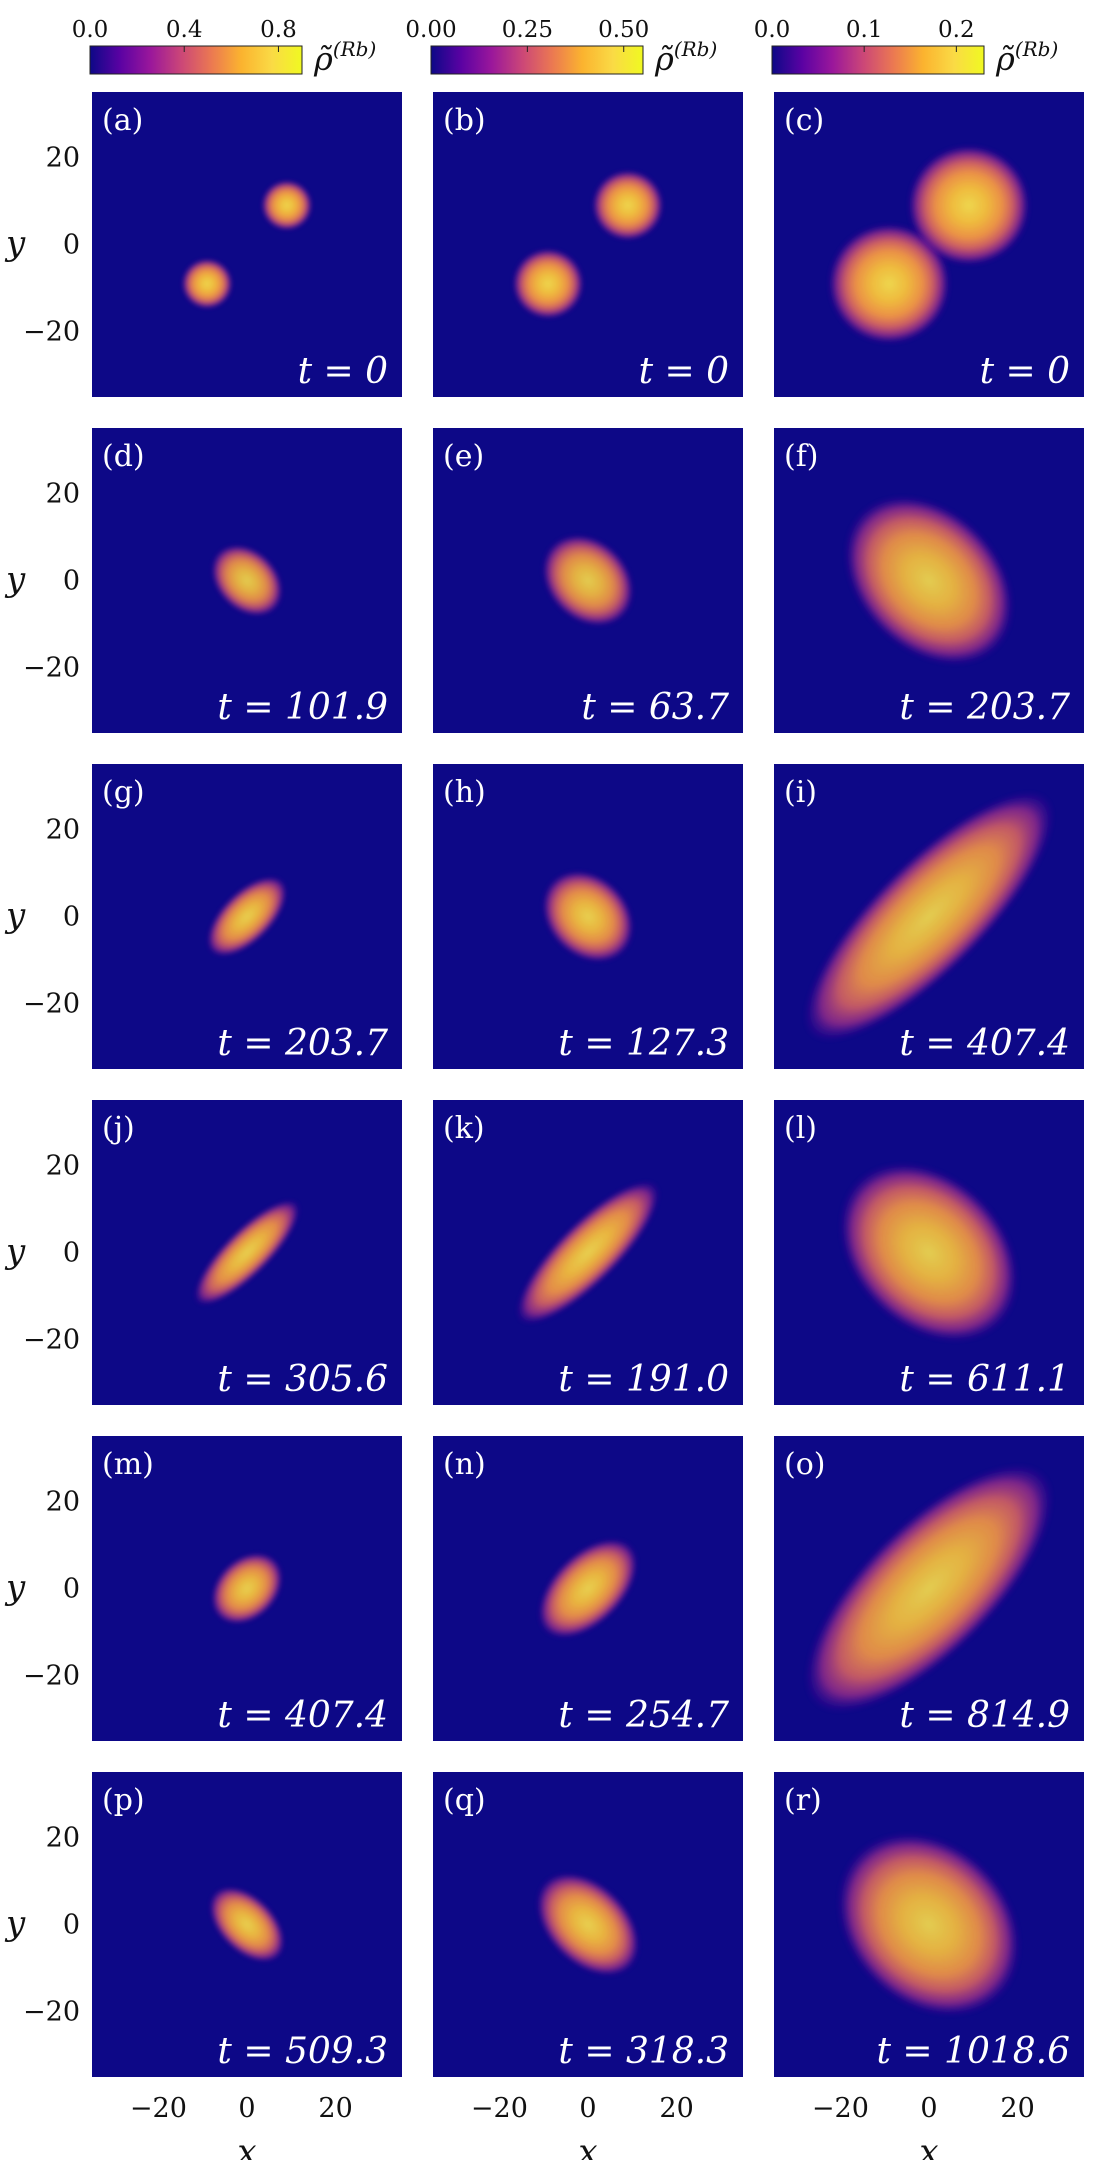 This screenshot has height=2160, width=1104. I want to click on colorbar-tick-label: 0.4, so click(184, 30).